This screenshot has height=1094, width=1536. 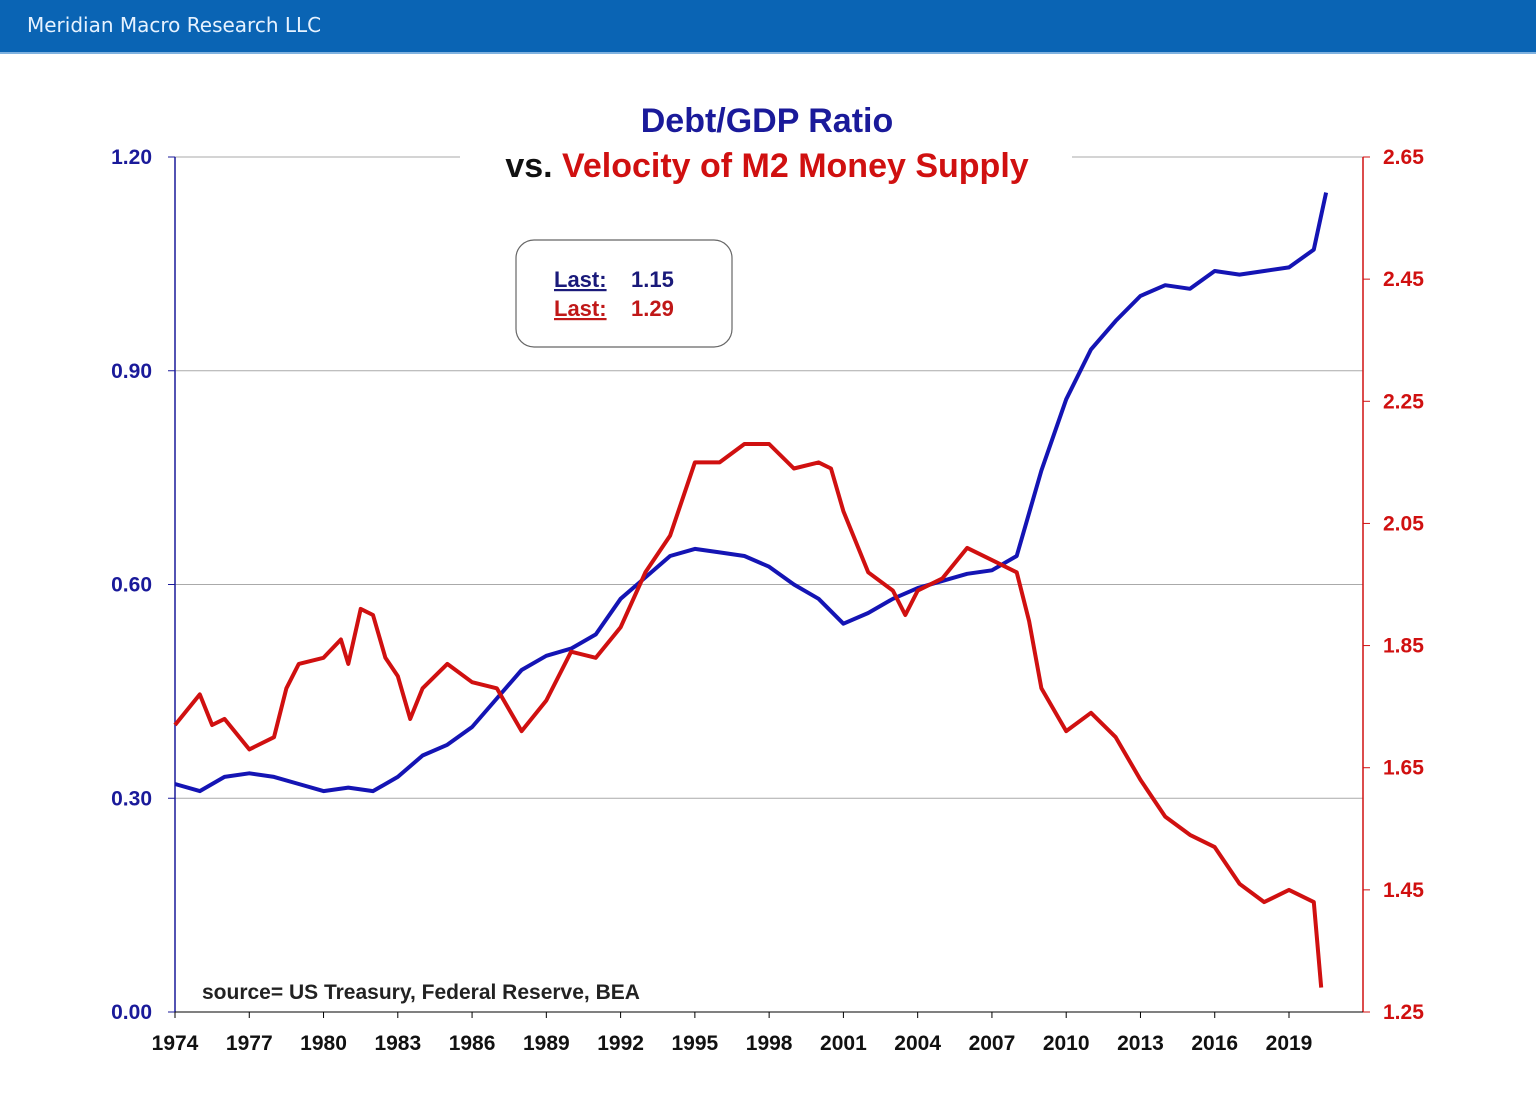 What do you see at coordinates (472, 1043) in the screenshot?
I see `x-tick-label: 1986` at bounding box center [472, 1043].